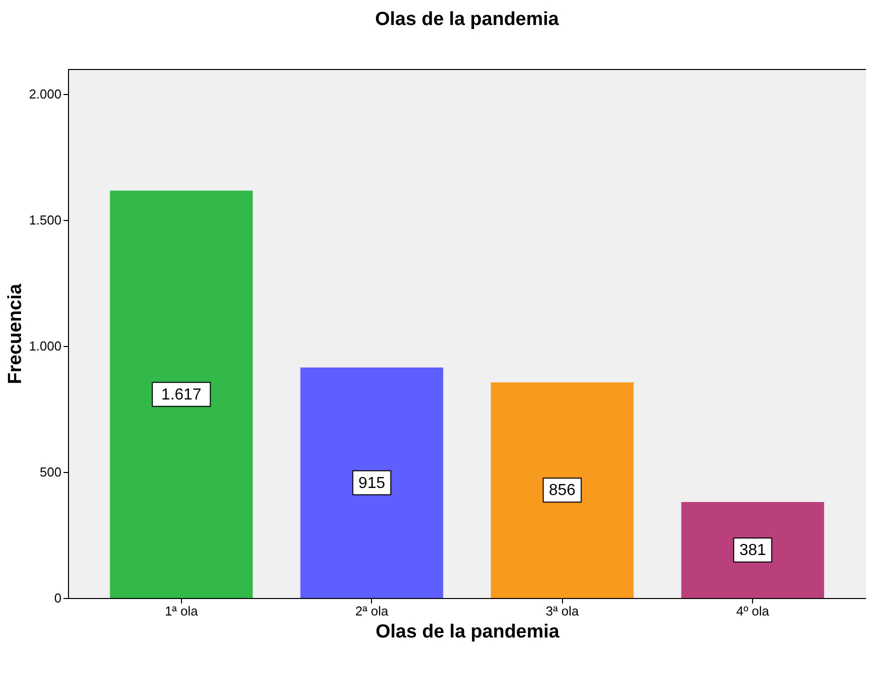 This screenshot has height=677, width=889. I want to click on x-tick-label: 2ª ola, so click(372, 611).